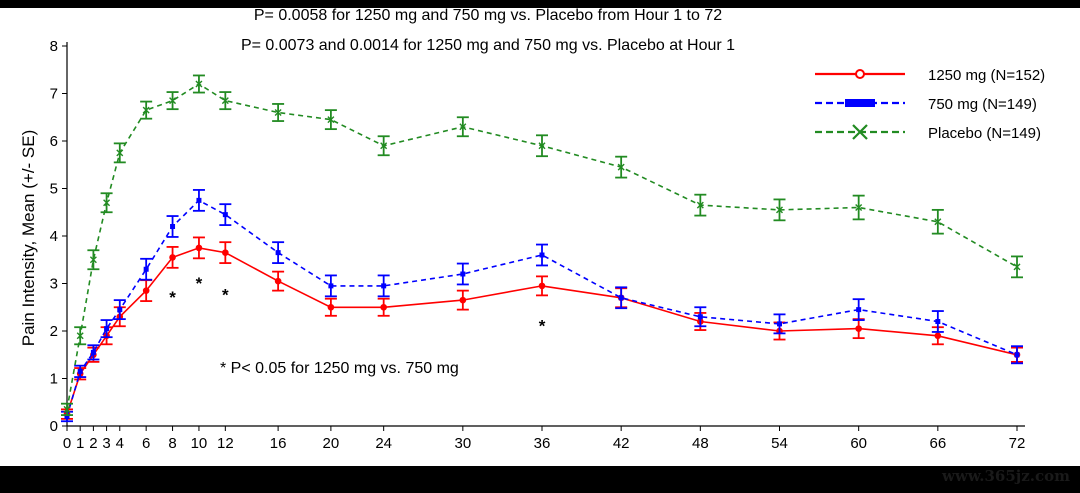 The width and height of the screenshot is (1080, 493). I want to click on x-tick-label: 42, so click(621, 443).